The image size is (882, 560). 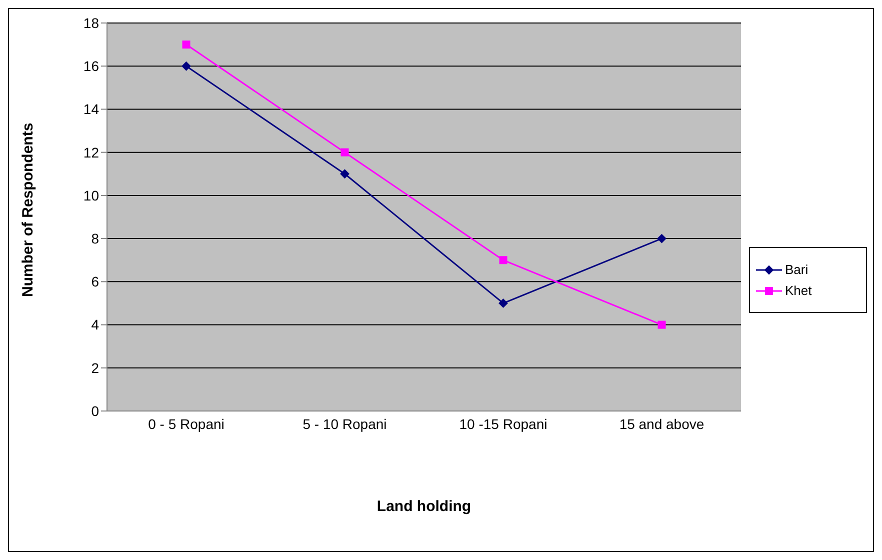 I want to click on y-axis-title: Number of Respondents, so click(x=27, y=209).